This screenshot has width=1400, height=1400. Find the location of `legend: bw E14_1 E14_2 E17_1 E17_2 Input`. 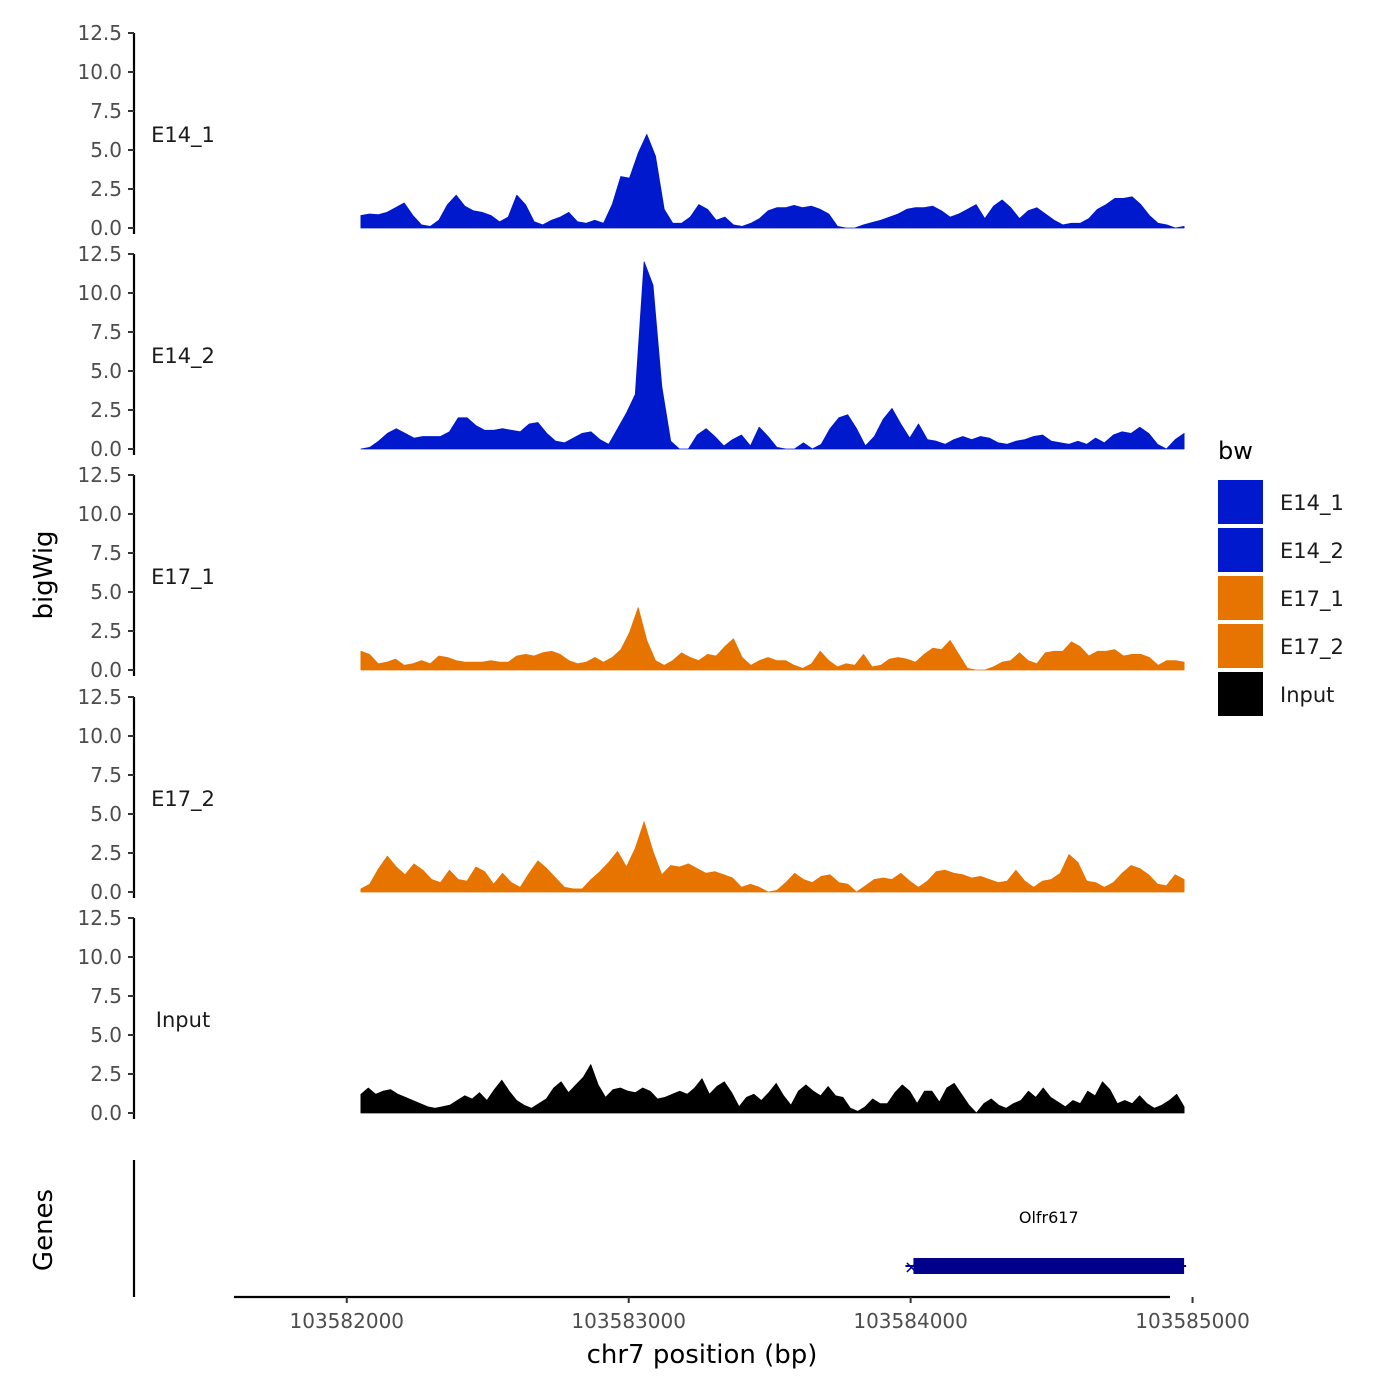

legend: bw E14_1 E14_2 E17_1 E17_2 Input is located at coordinates (1281, 576).